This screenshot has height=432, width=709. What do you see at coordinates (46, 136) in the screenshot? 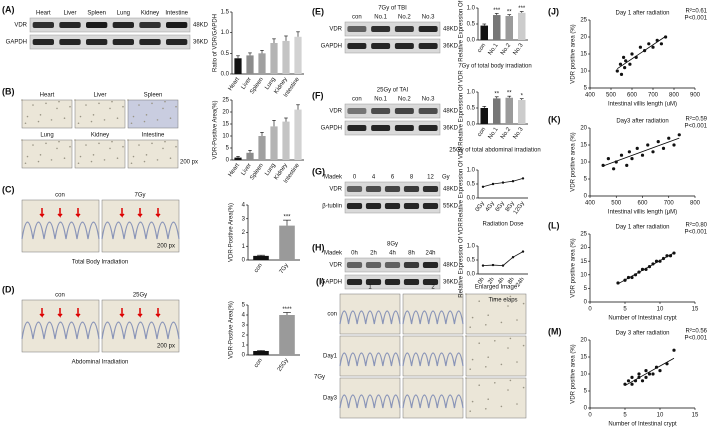
I see `image-label: Lung` at bounding box center [46, 136].